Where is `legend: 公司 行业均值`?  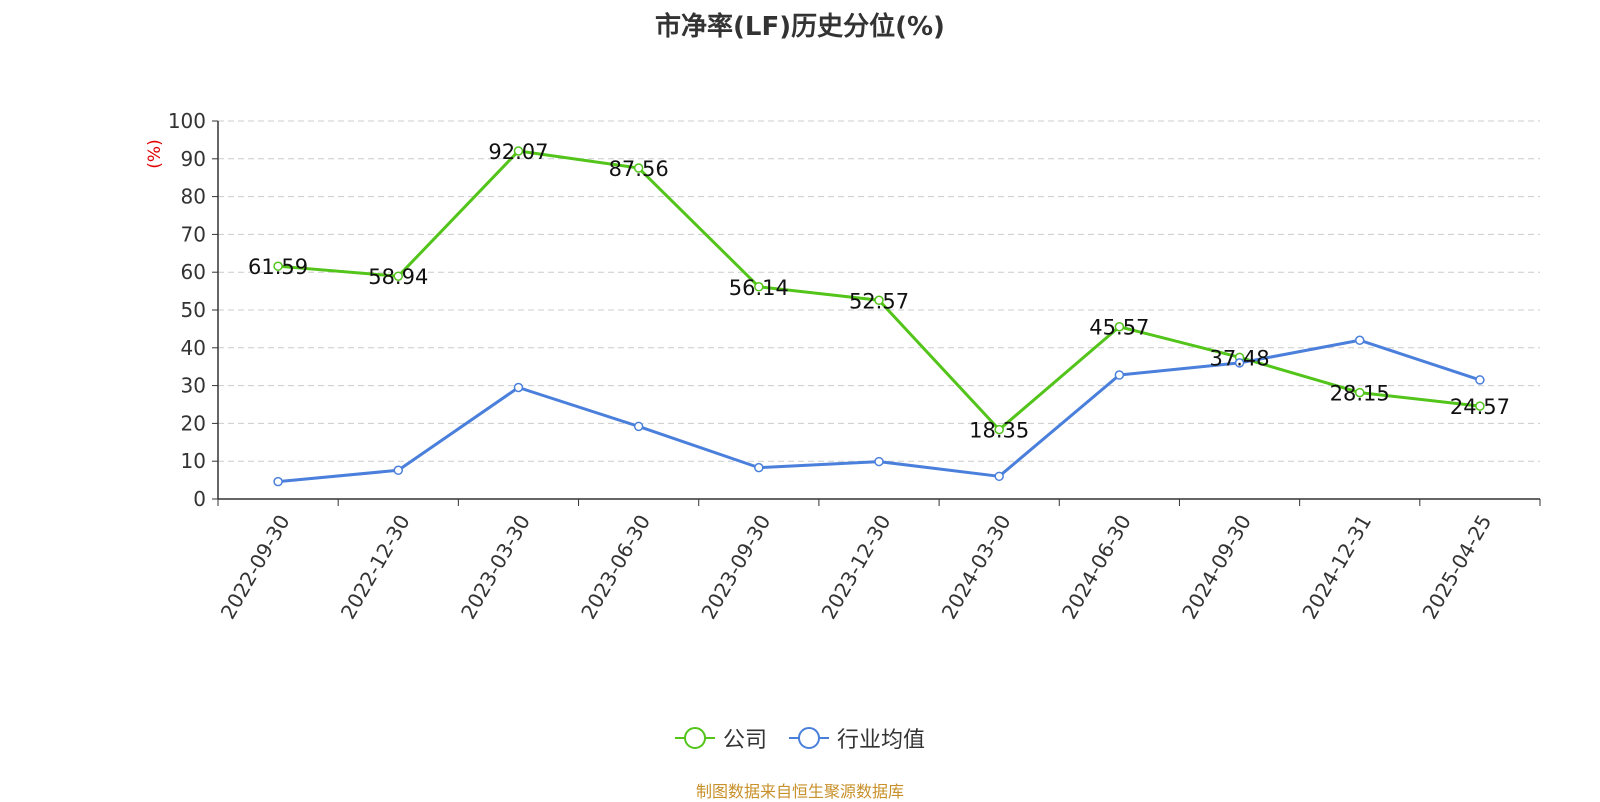 legend: 公司 行业均值 is located at coordinates (800, 738).